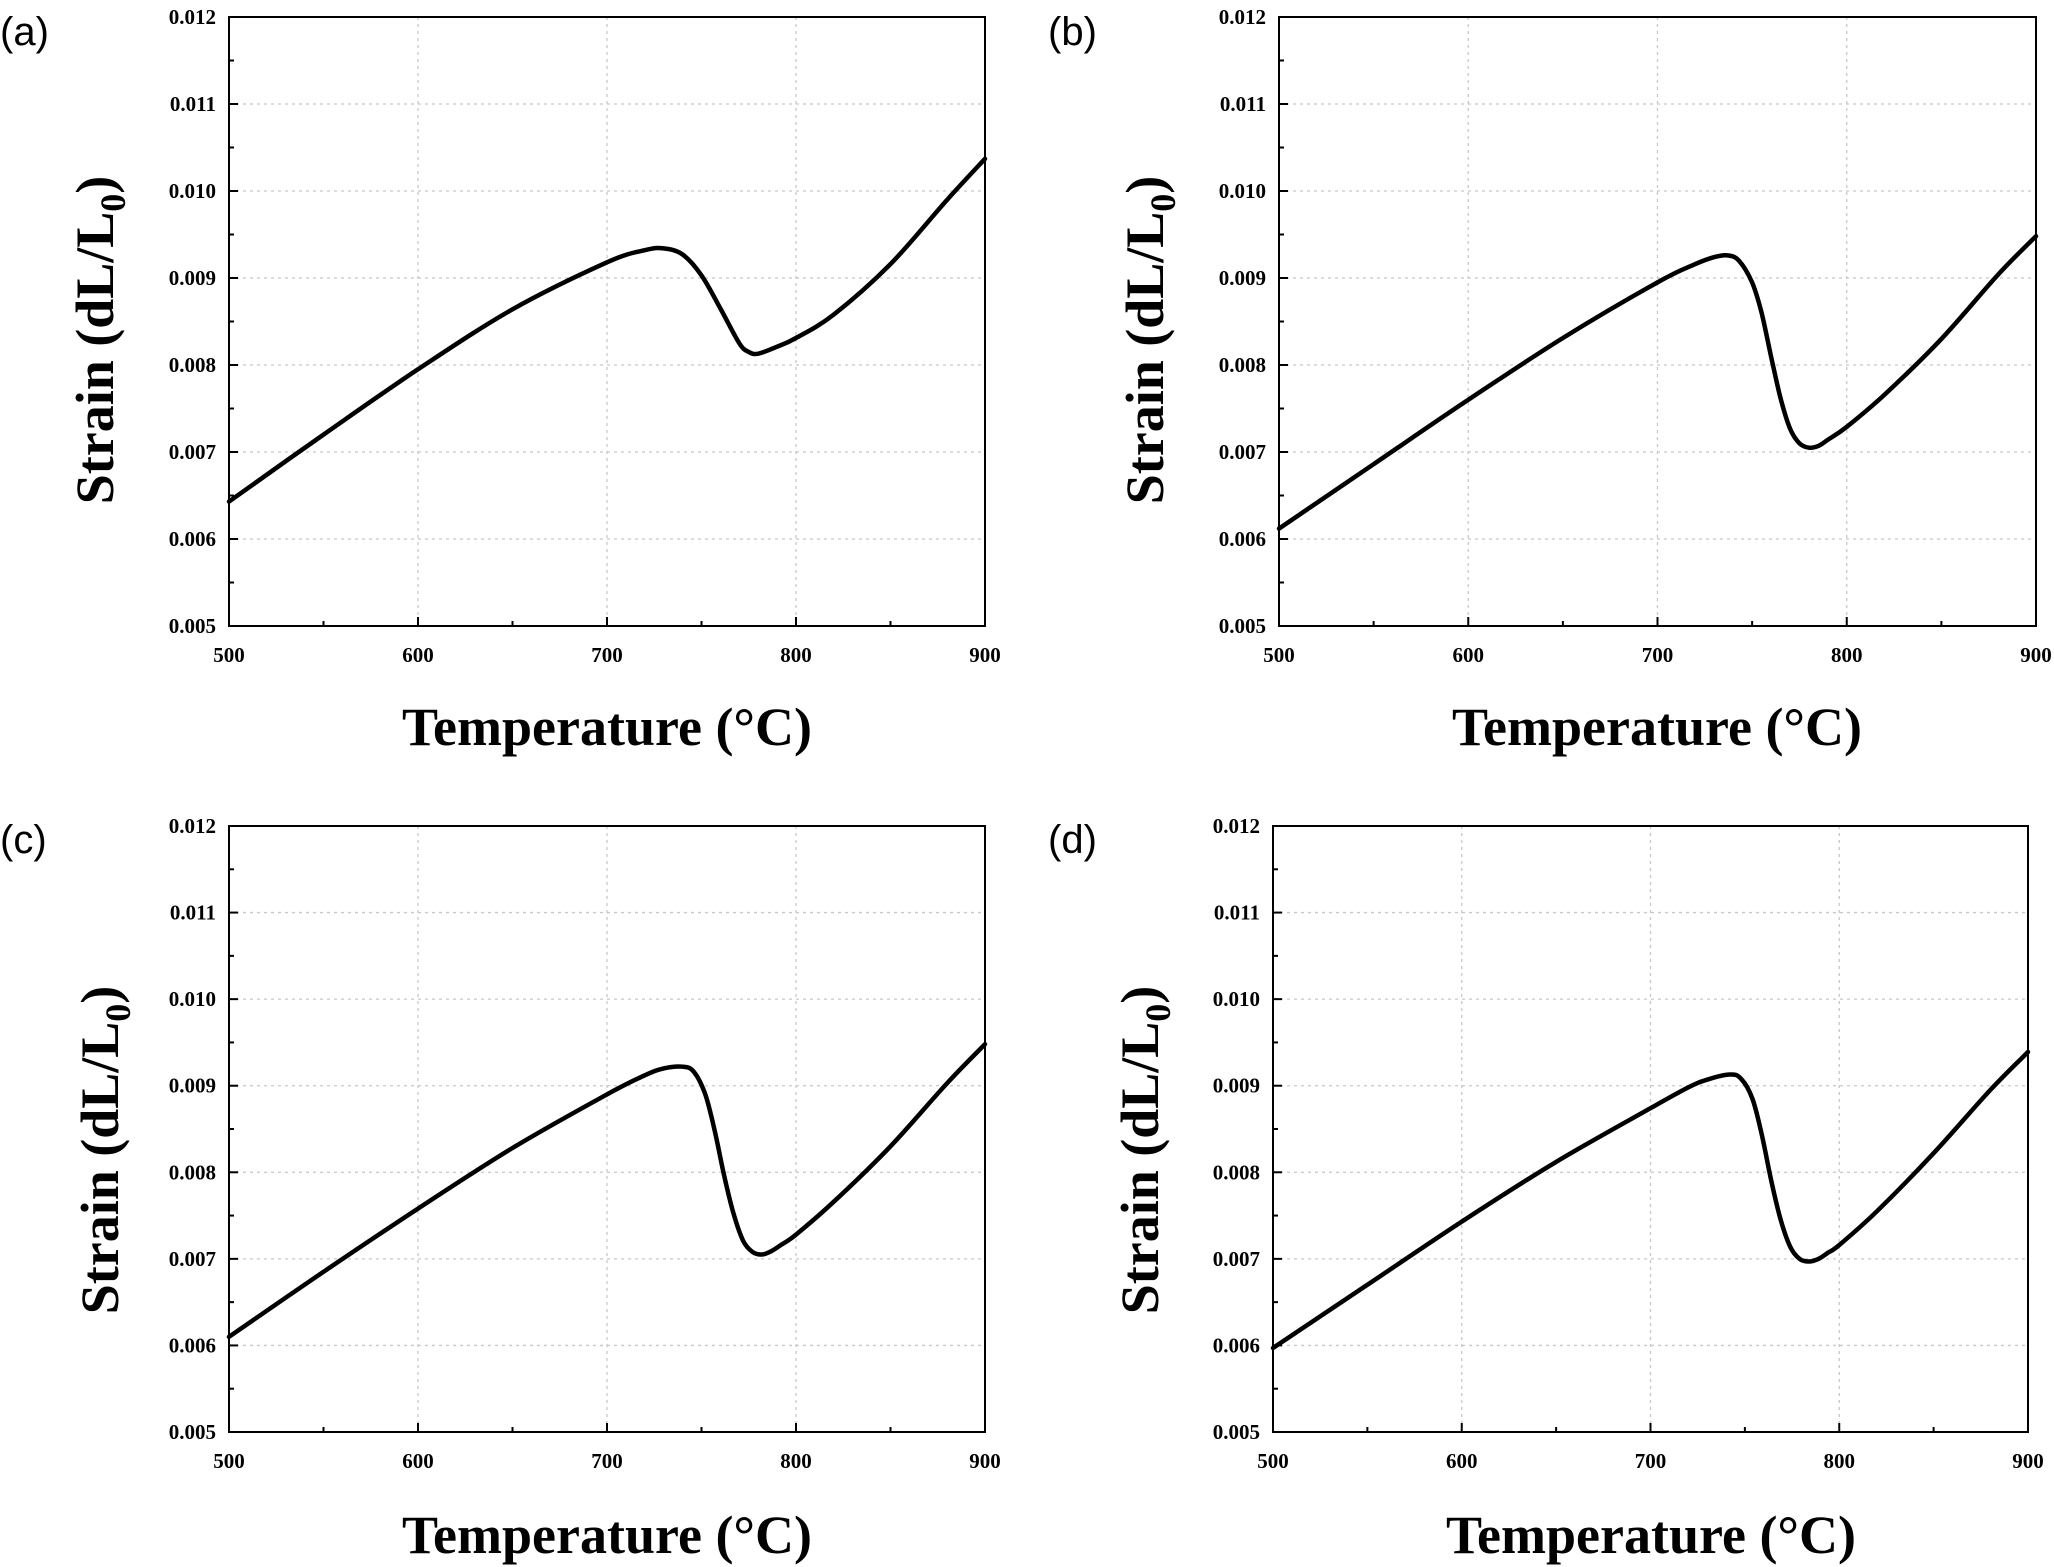 This screenshot has width=2054, height=1567. What do you see at coordinates (1072, 32) in the screenshot?
I see `panel-label: (b)` at bounding box center [1072, 32].